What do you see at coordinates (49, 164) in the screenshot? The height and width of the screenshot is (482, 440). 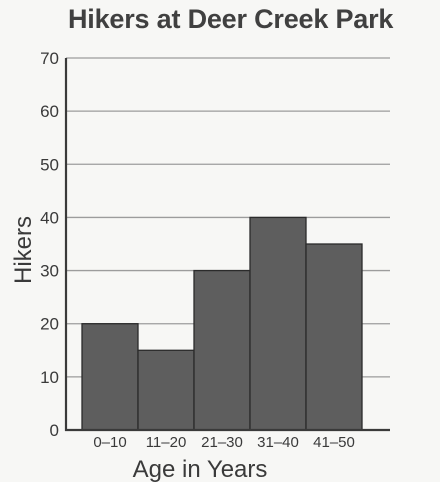 I see `y-tick-label: 50` at bounding box center [49, 164].